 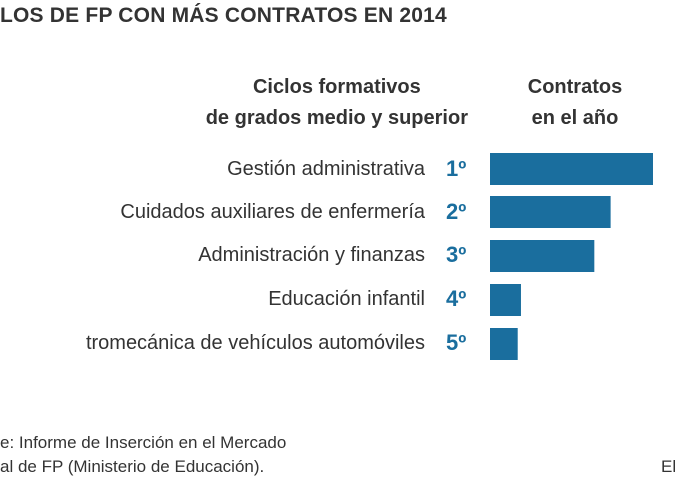 What do you see at coordinates (272, 212) in the screenshot?
I see `category-label-2: Cuidados auxiliares de enfermería` at bounding box center [272, 212].